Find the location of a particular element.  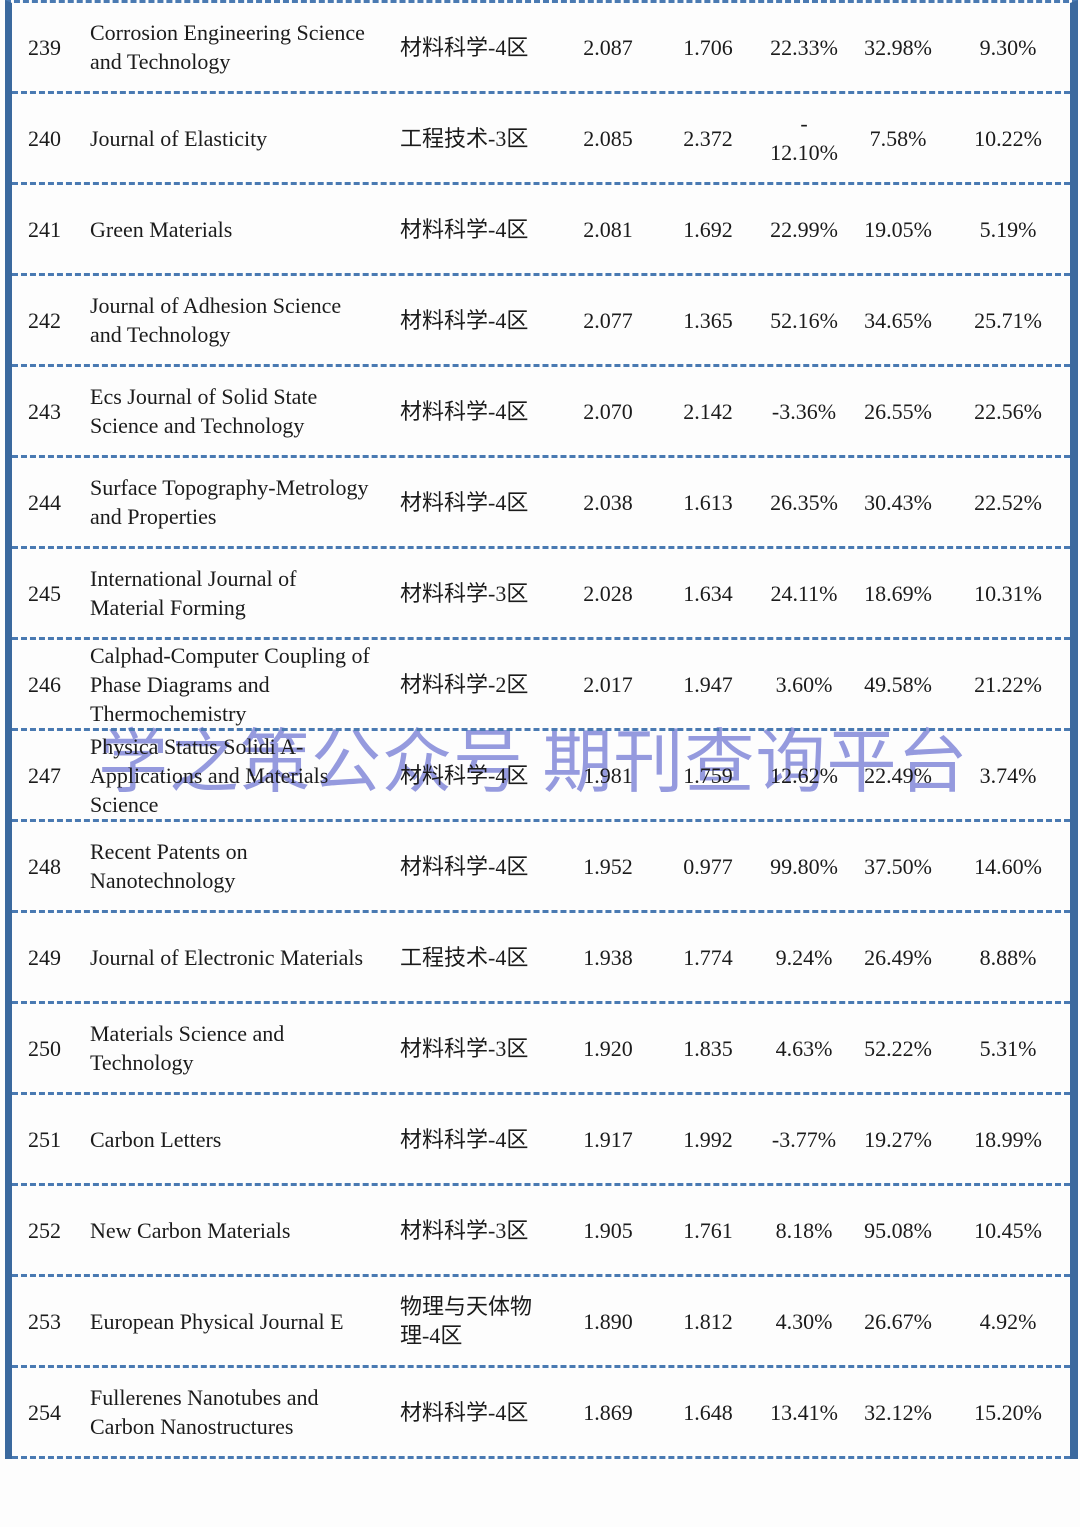

metric2-cell: 1.706 is located at coordinates (708, 47).